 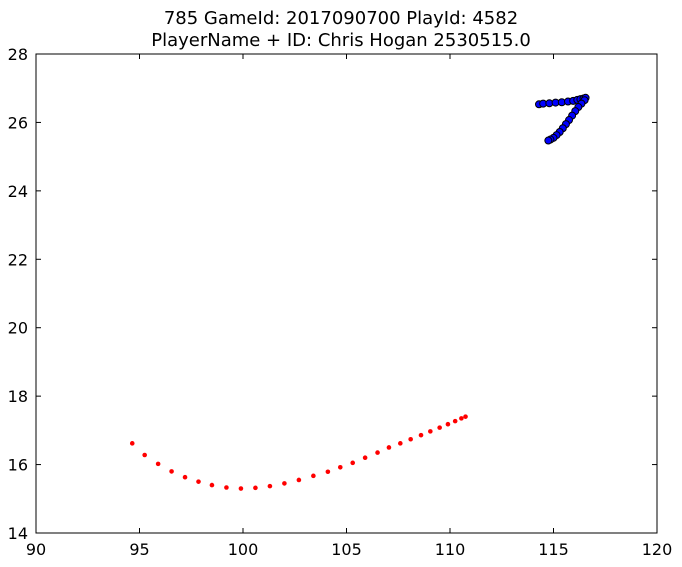 I want to click on y-tick-label: 16, so click(x=18, y=465).